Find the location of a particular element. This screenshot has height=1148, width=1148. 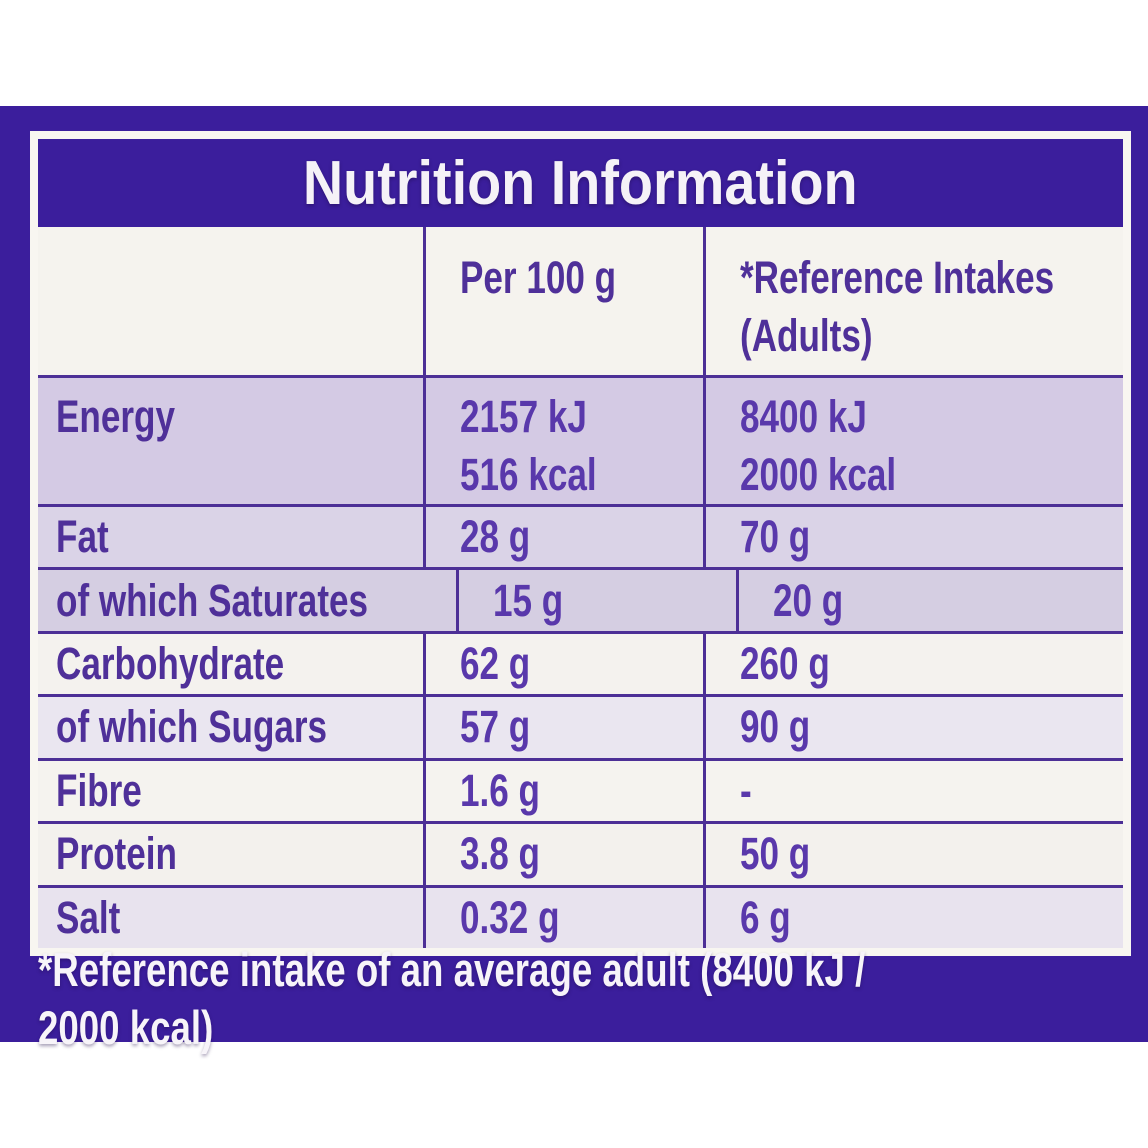

nutrient-name-cell: Protein is located at coordinates (230, 854).